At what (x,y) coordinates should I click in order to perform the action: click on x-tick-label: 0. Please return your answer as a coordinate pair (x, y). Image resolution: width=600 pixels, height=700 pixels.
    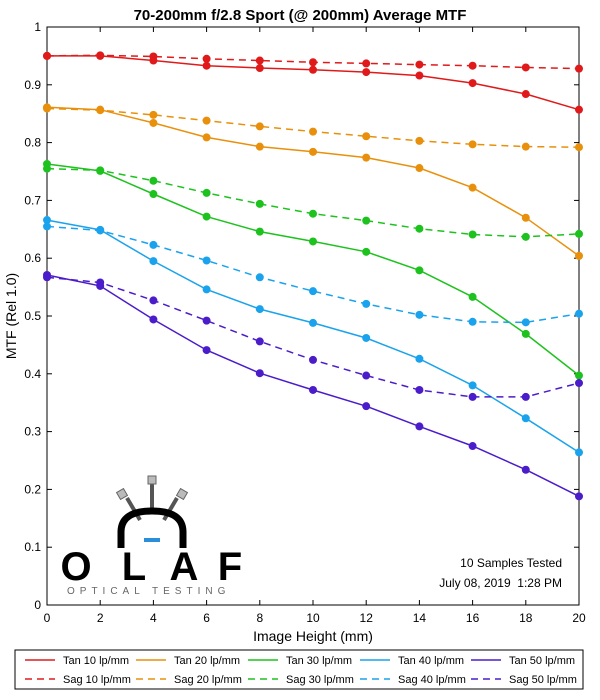
    Looking at the image, I should click on (47, 618).